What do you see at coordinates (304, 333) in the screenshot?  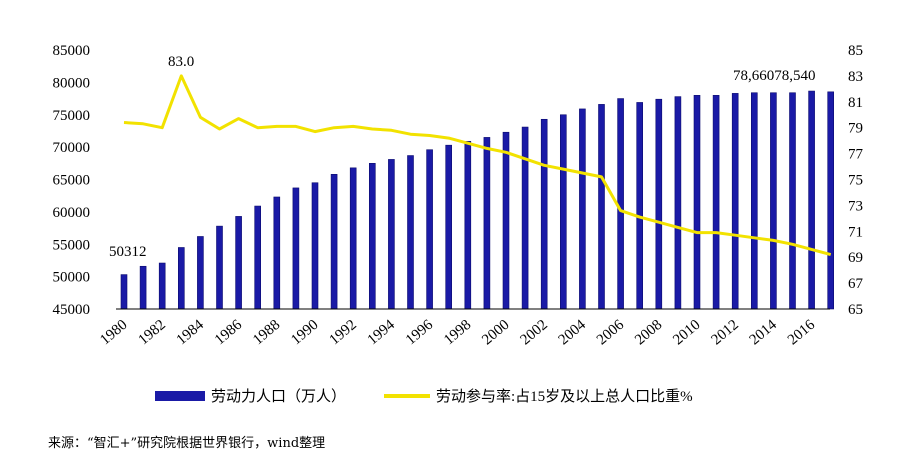 I see `x-tick-label: 1990` at bounding box center [304, 333].